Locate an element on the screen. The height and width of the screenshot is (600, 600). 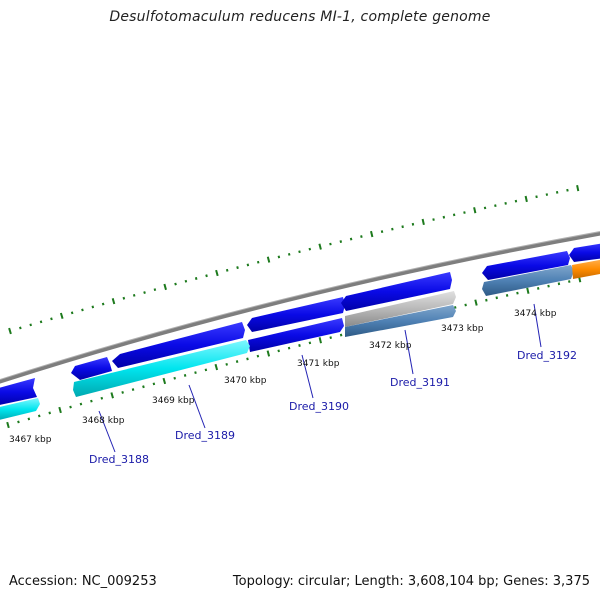
gene-label: Dred_3189 is located at coordinates (205, 435).